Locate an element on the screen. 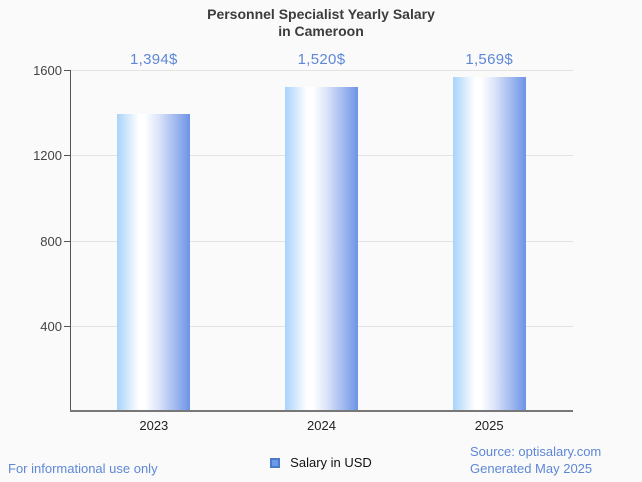 The image size is (642, 482). bar-value-label-2024: 1,520$ is located at coordinates (321, 59).